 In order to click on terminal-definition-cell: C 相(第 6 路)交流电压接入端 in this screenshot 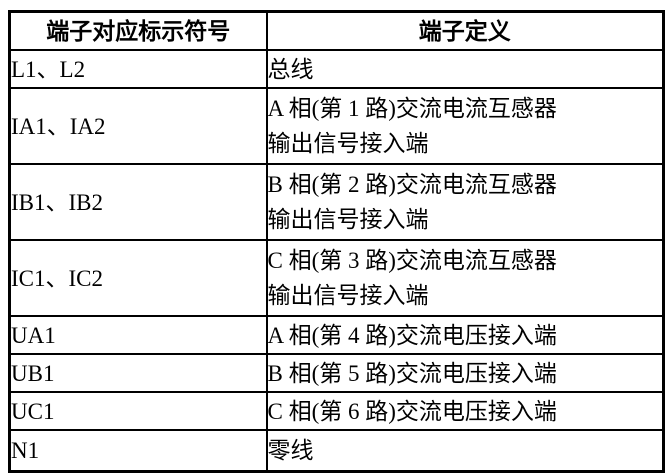, I will do `click(465, 411)`.